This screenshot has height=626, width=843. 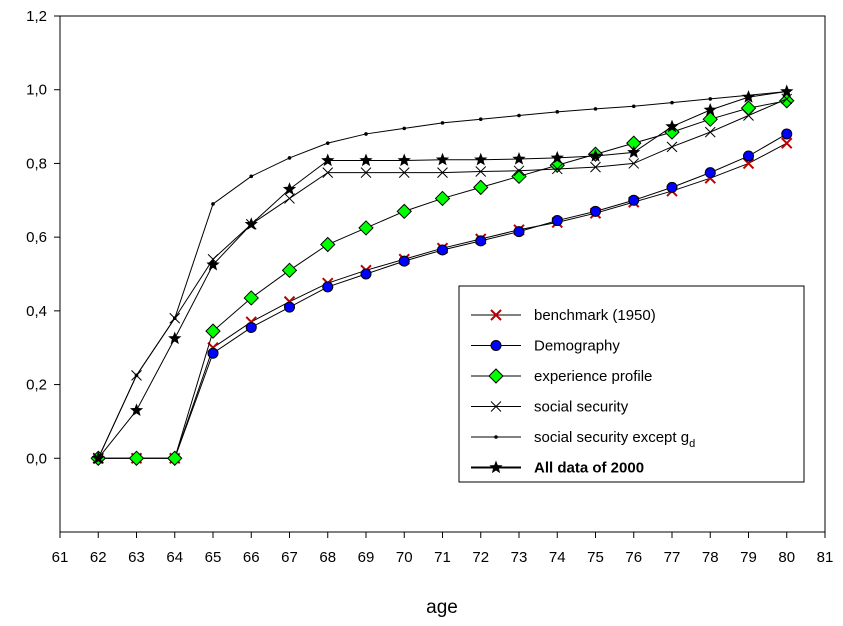 I want to click on legend-label-text: benchmark (1950), so click(x=595, y=315).